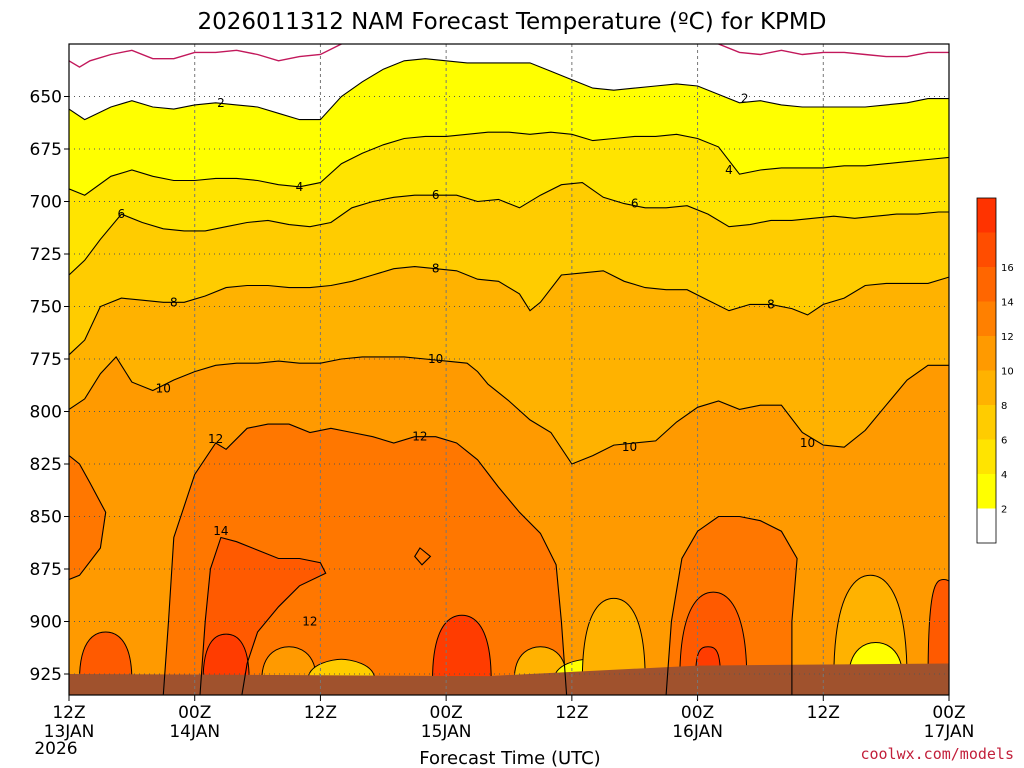  What do you see at coordinates (729, 170) in the screenshot?
I see `contour-label-4-1: 4` at bounding box center [729, 170].